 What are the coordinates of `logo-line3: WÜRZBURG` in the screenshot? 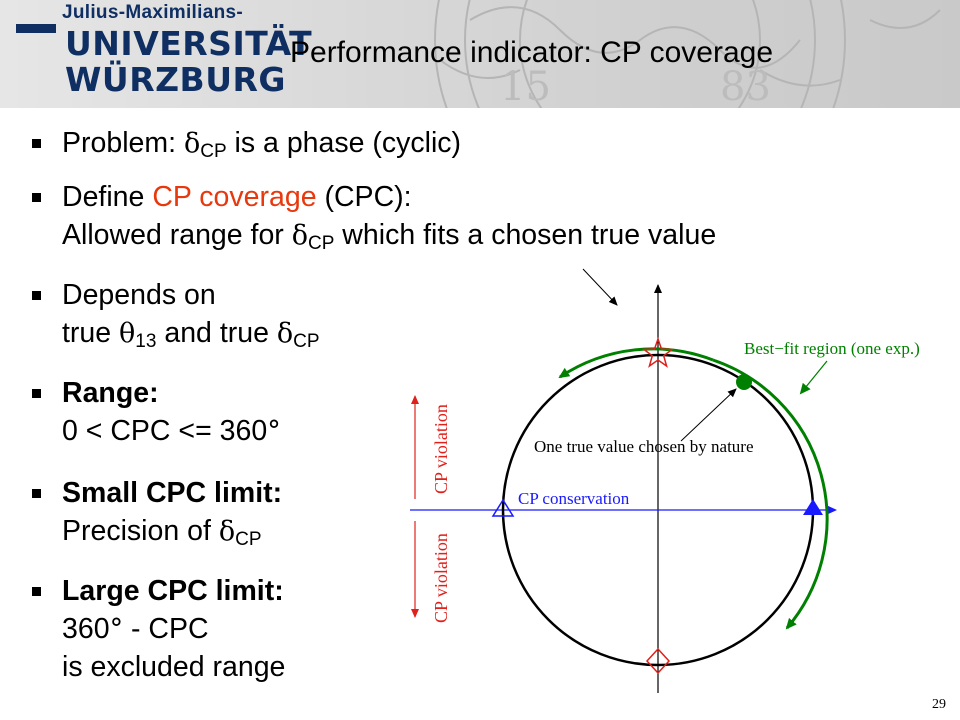 It's located at (175, 79).